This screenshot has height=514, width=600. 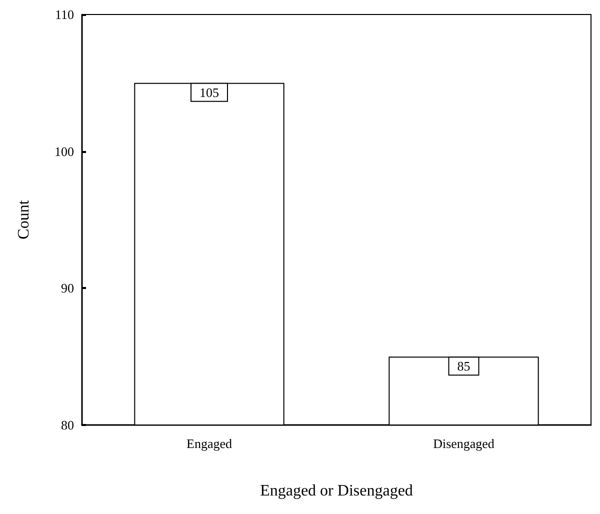 I want to click on data-label: 105, so click(x=209, y=92).